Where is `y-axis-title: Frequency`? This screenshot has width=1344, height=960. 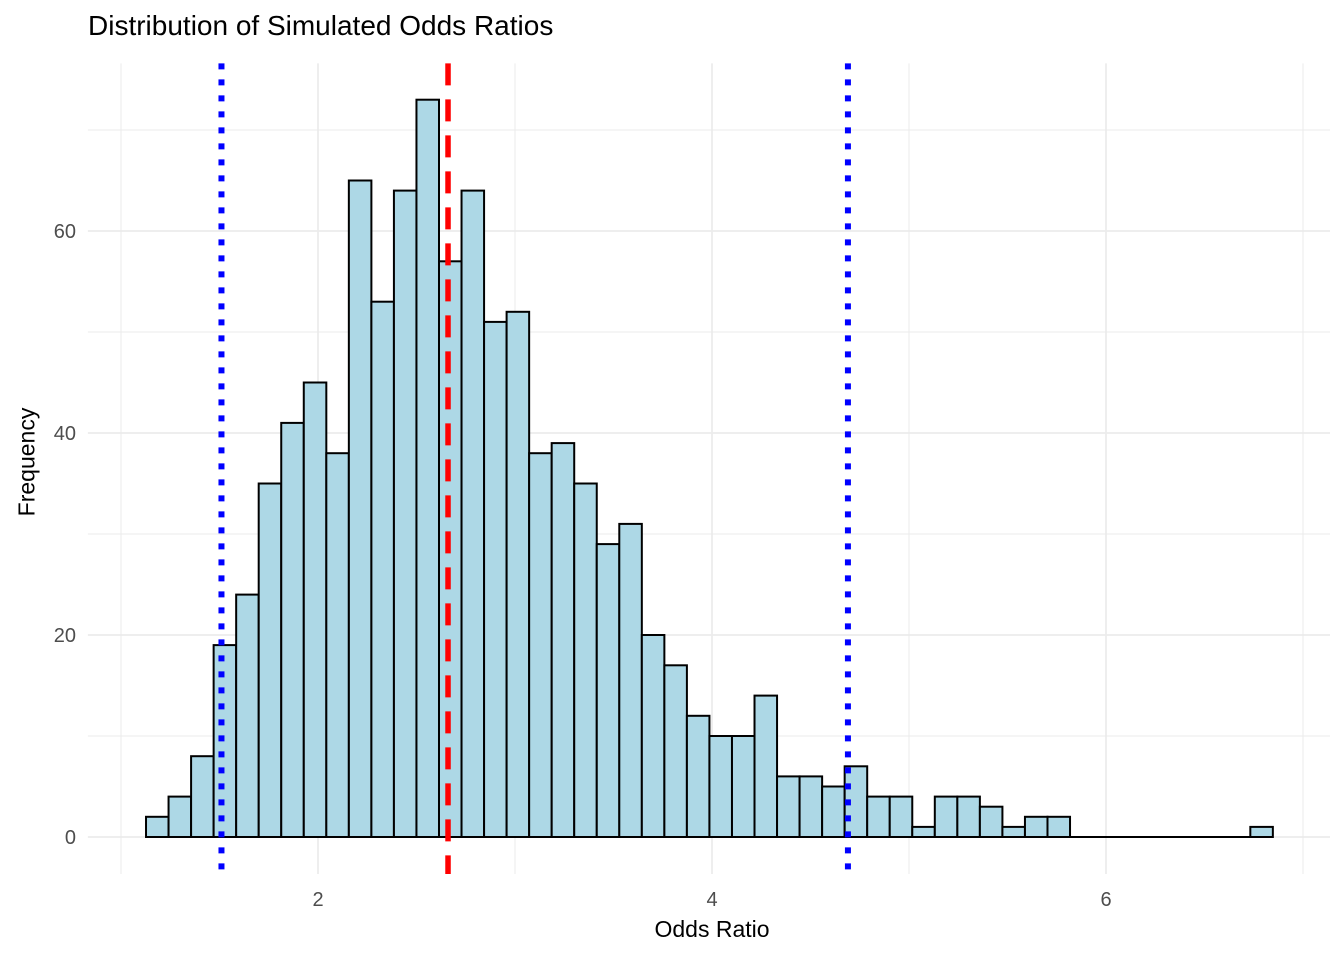 y-axis-title: Frequency is located at coordinates (26, 462).